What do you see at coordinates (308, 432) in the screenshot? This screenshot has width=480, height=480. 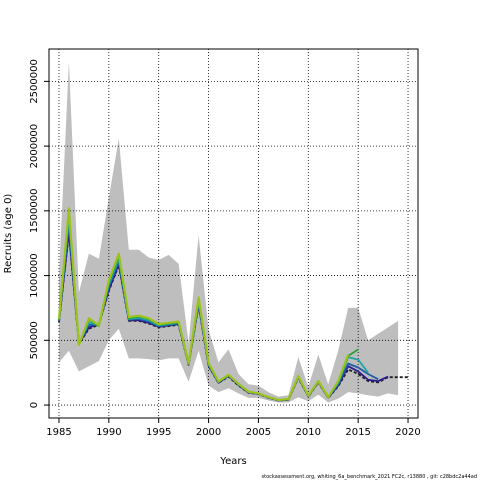 I see `x-tick-label: 2010` at bounding box center [308, 432].